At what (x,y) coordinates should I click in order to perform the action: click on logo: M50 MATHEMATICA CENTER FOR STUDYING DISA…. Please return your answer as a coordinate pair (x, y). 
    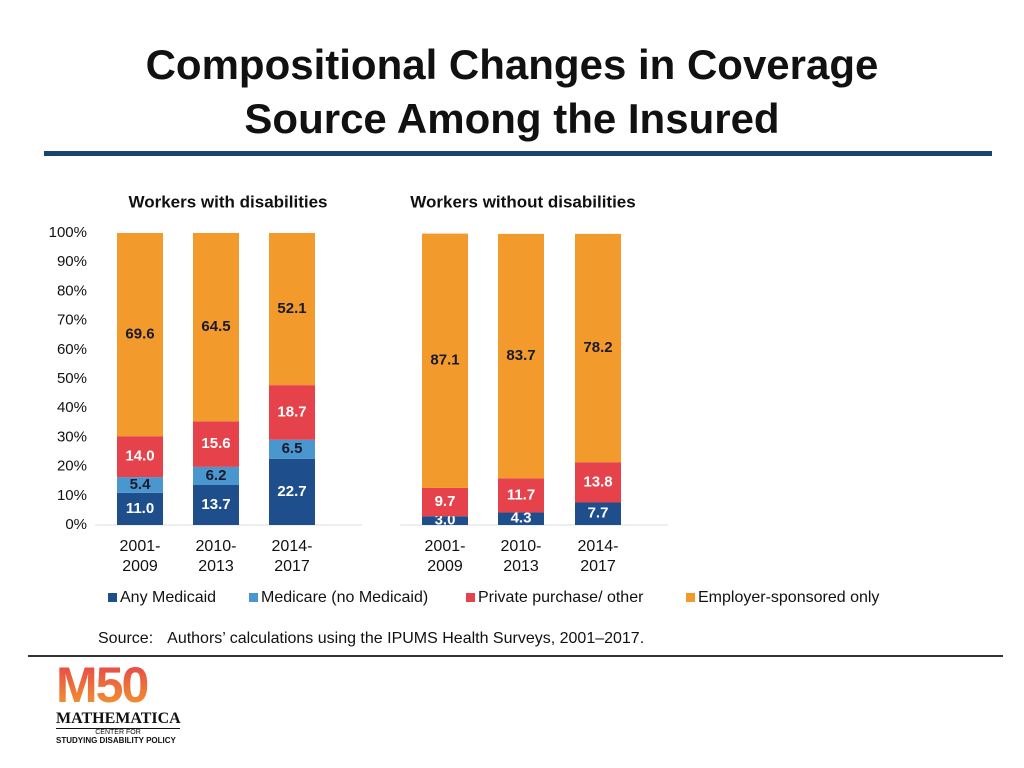
    Looking at the image, I should click on (121, 702).